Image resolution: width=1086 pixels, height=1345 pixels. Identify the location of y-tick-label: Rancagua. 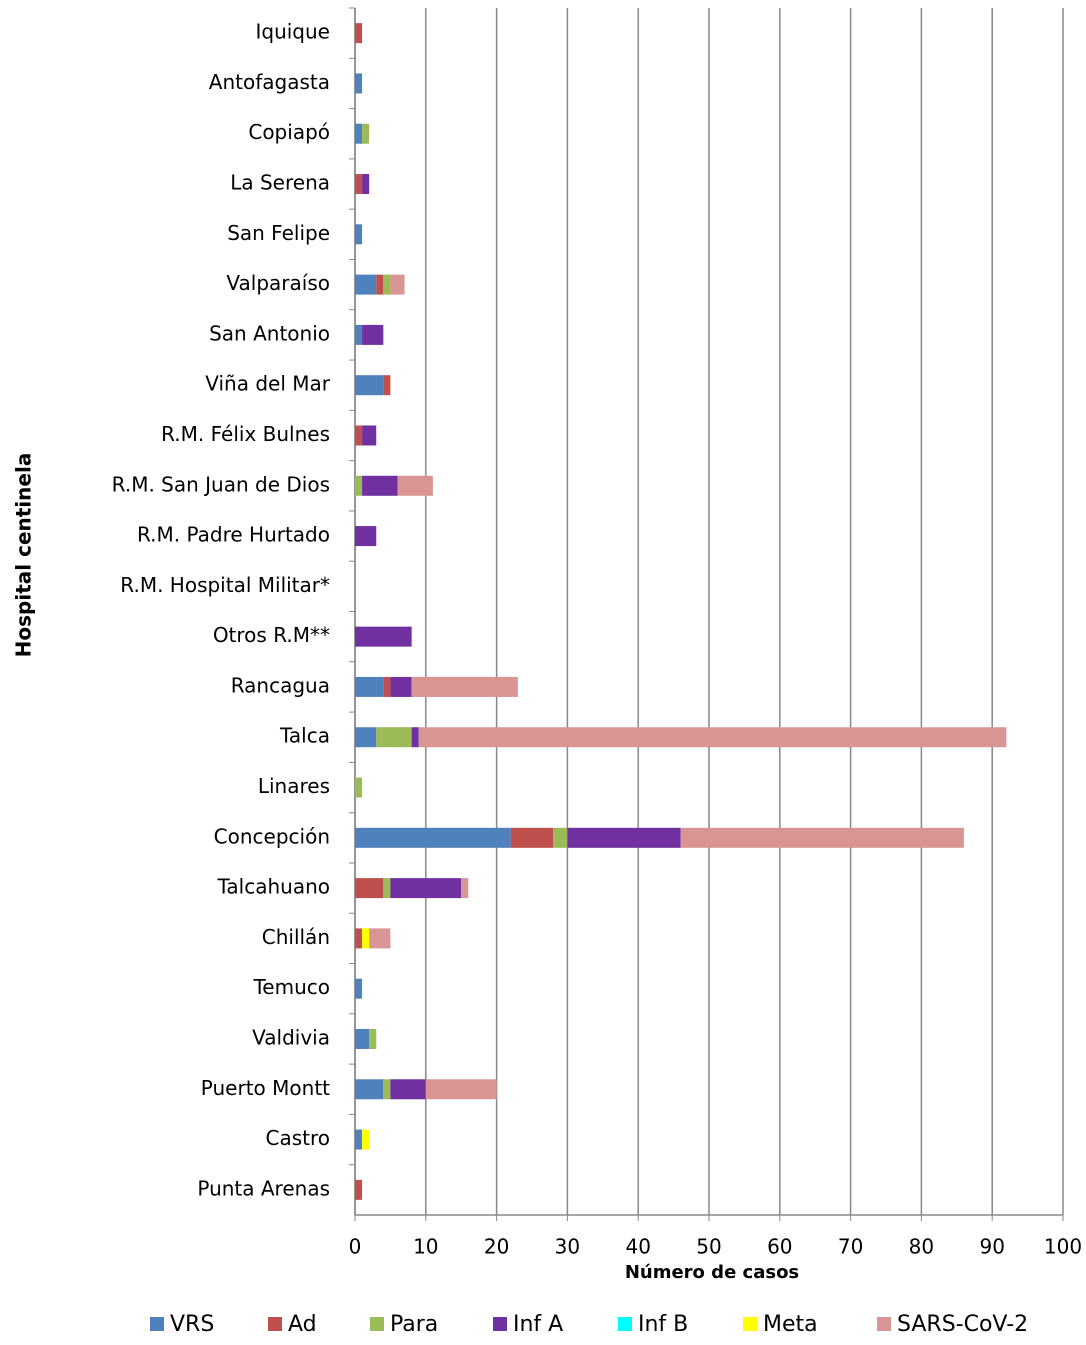
(280, 685).